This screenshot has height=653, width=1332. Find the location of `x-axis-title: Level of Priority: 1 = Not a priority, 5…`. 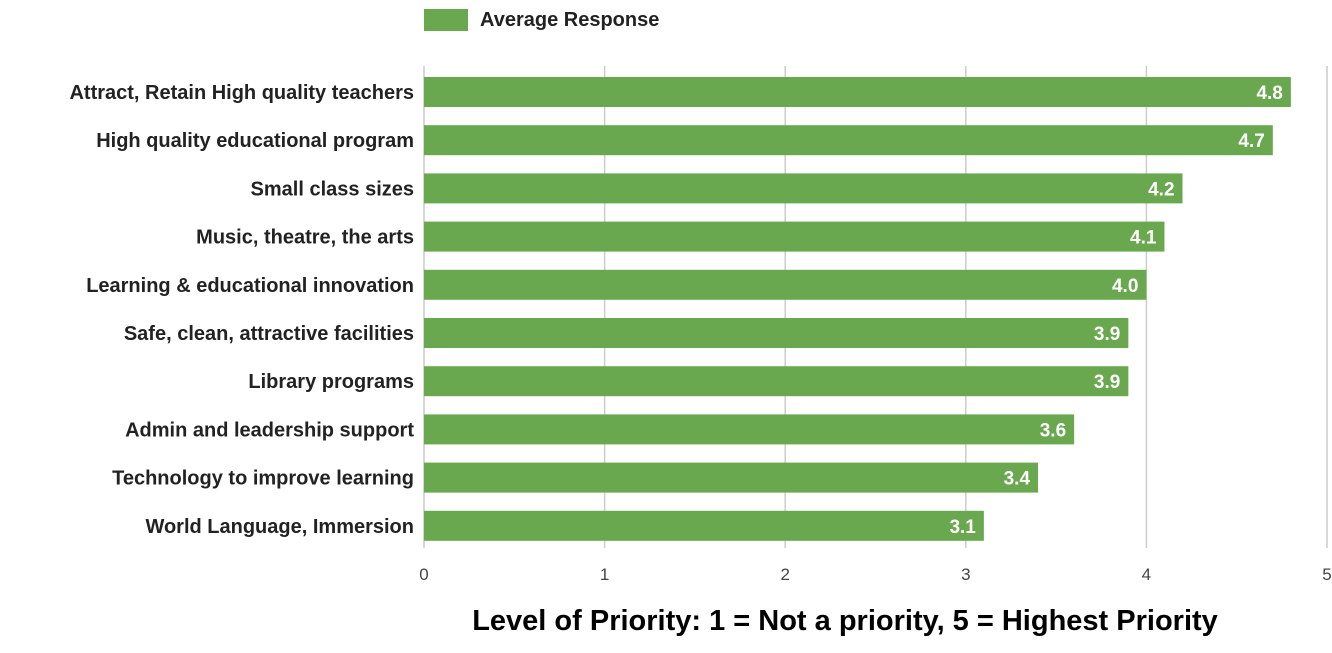

x-axis-title: Level of Priority: 1 = Not a priority, 5… is located at coordinates (845, 621).